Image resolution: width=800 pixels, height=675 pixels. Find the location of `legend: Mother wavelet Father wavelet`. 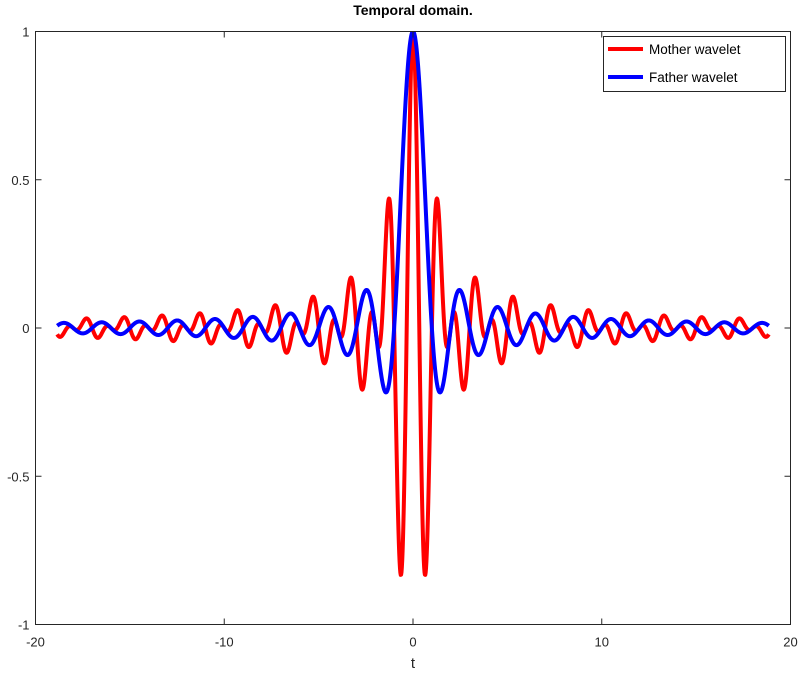

legend: Mother wavelet Father wavelet is located at coordinates (694, 64).